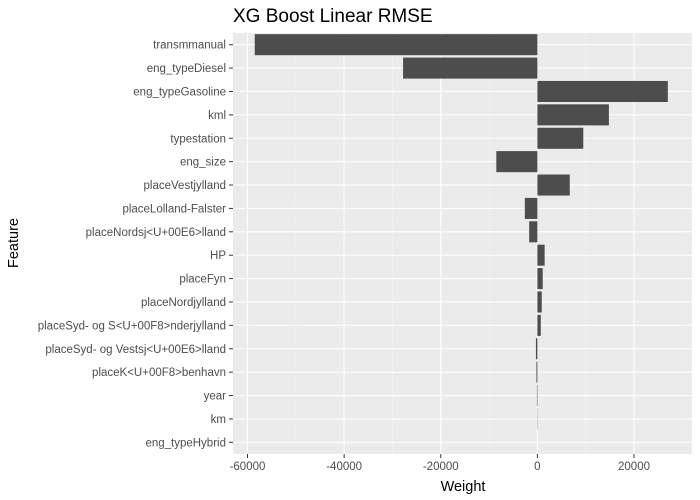 The height and width of the screenshot is (500, 700). I want to click on y-tick-label: placeNordjylland, so click(183, 303).